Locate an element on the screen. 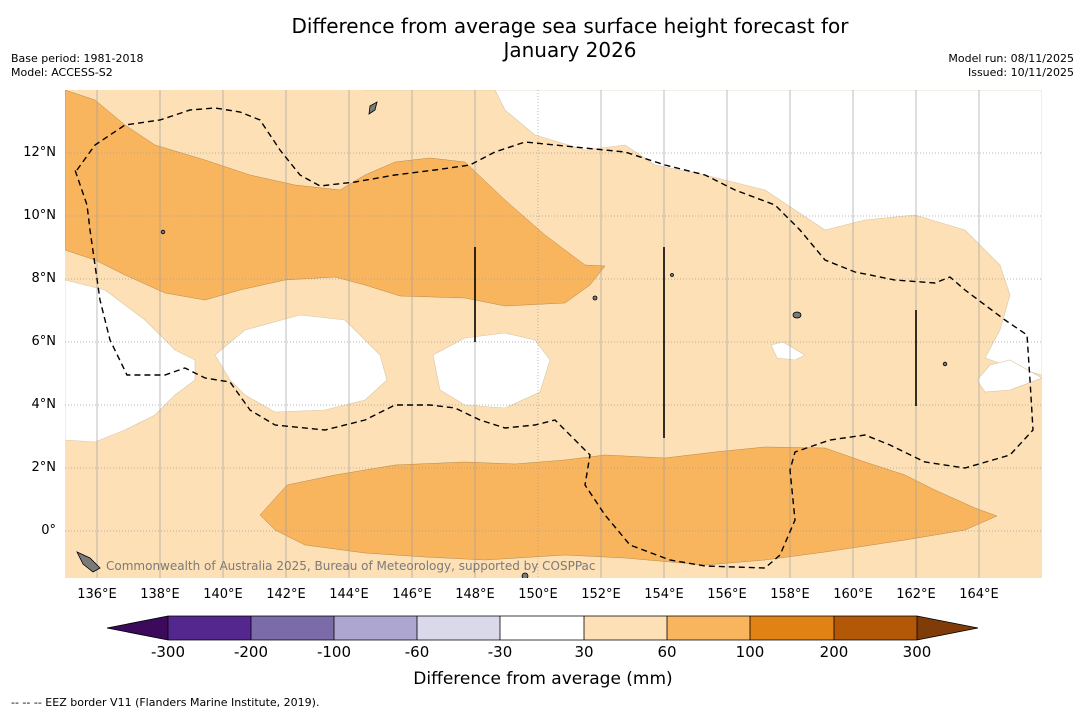 This screenshot has width=1085, height=713. lon-label: 162°E is located at coordinates (916, 594).